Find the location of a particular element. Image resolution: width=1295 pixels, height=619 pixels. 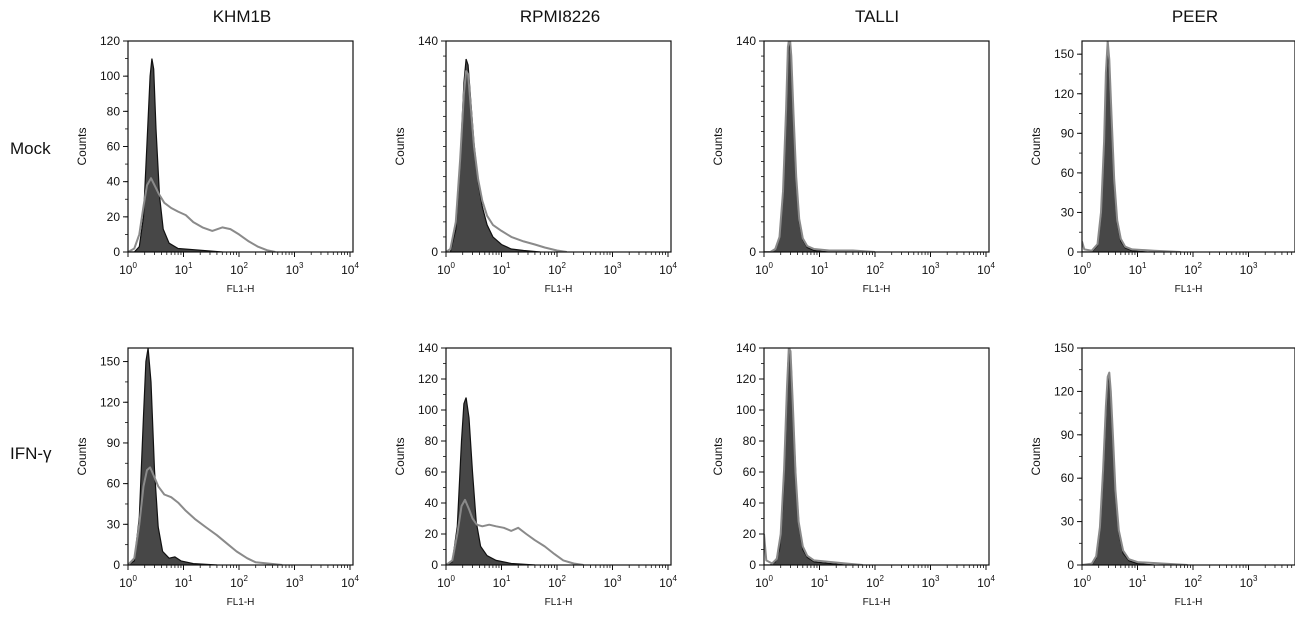

y-tick-label: 150 is located at coordinates (1064, 348).